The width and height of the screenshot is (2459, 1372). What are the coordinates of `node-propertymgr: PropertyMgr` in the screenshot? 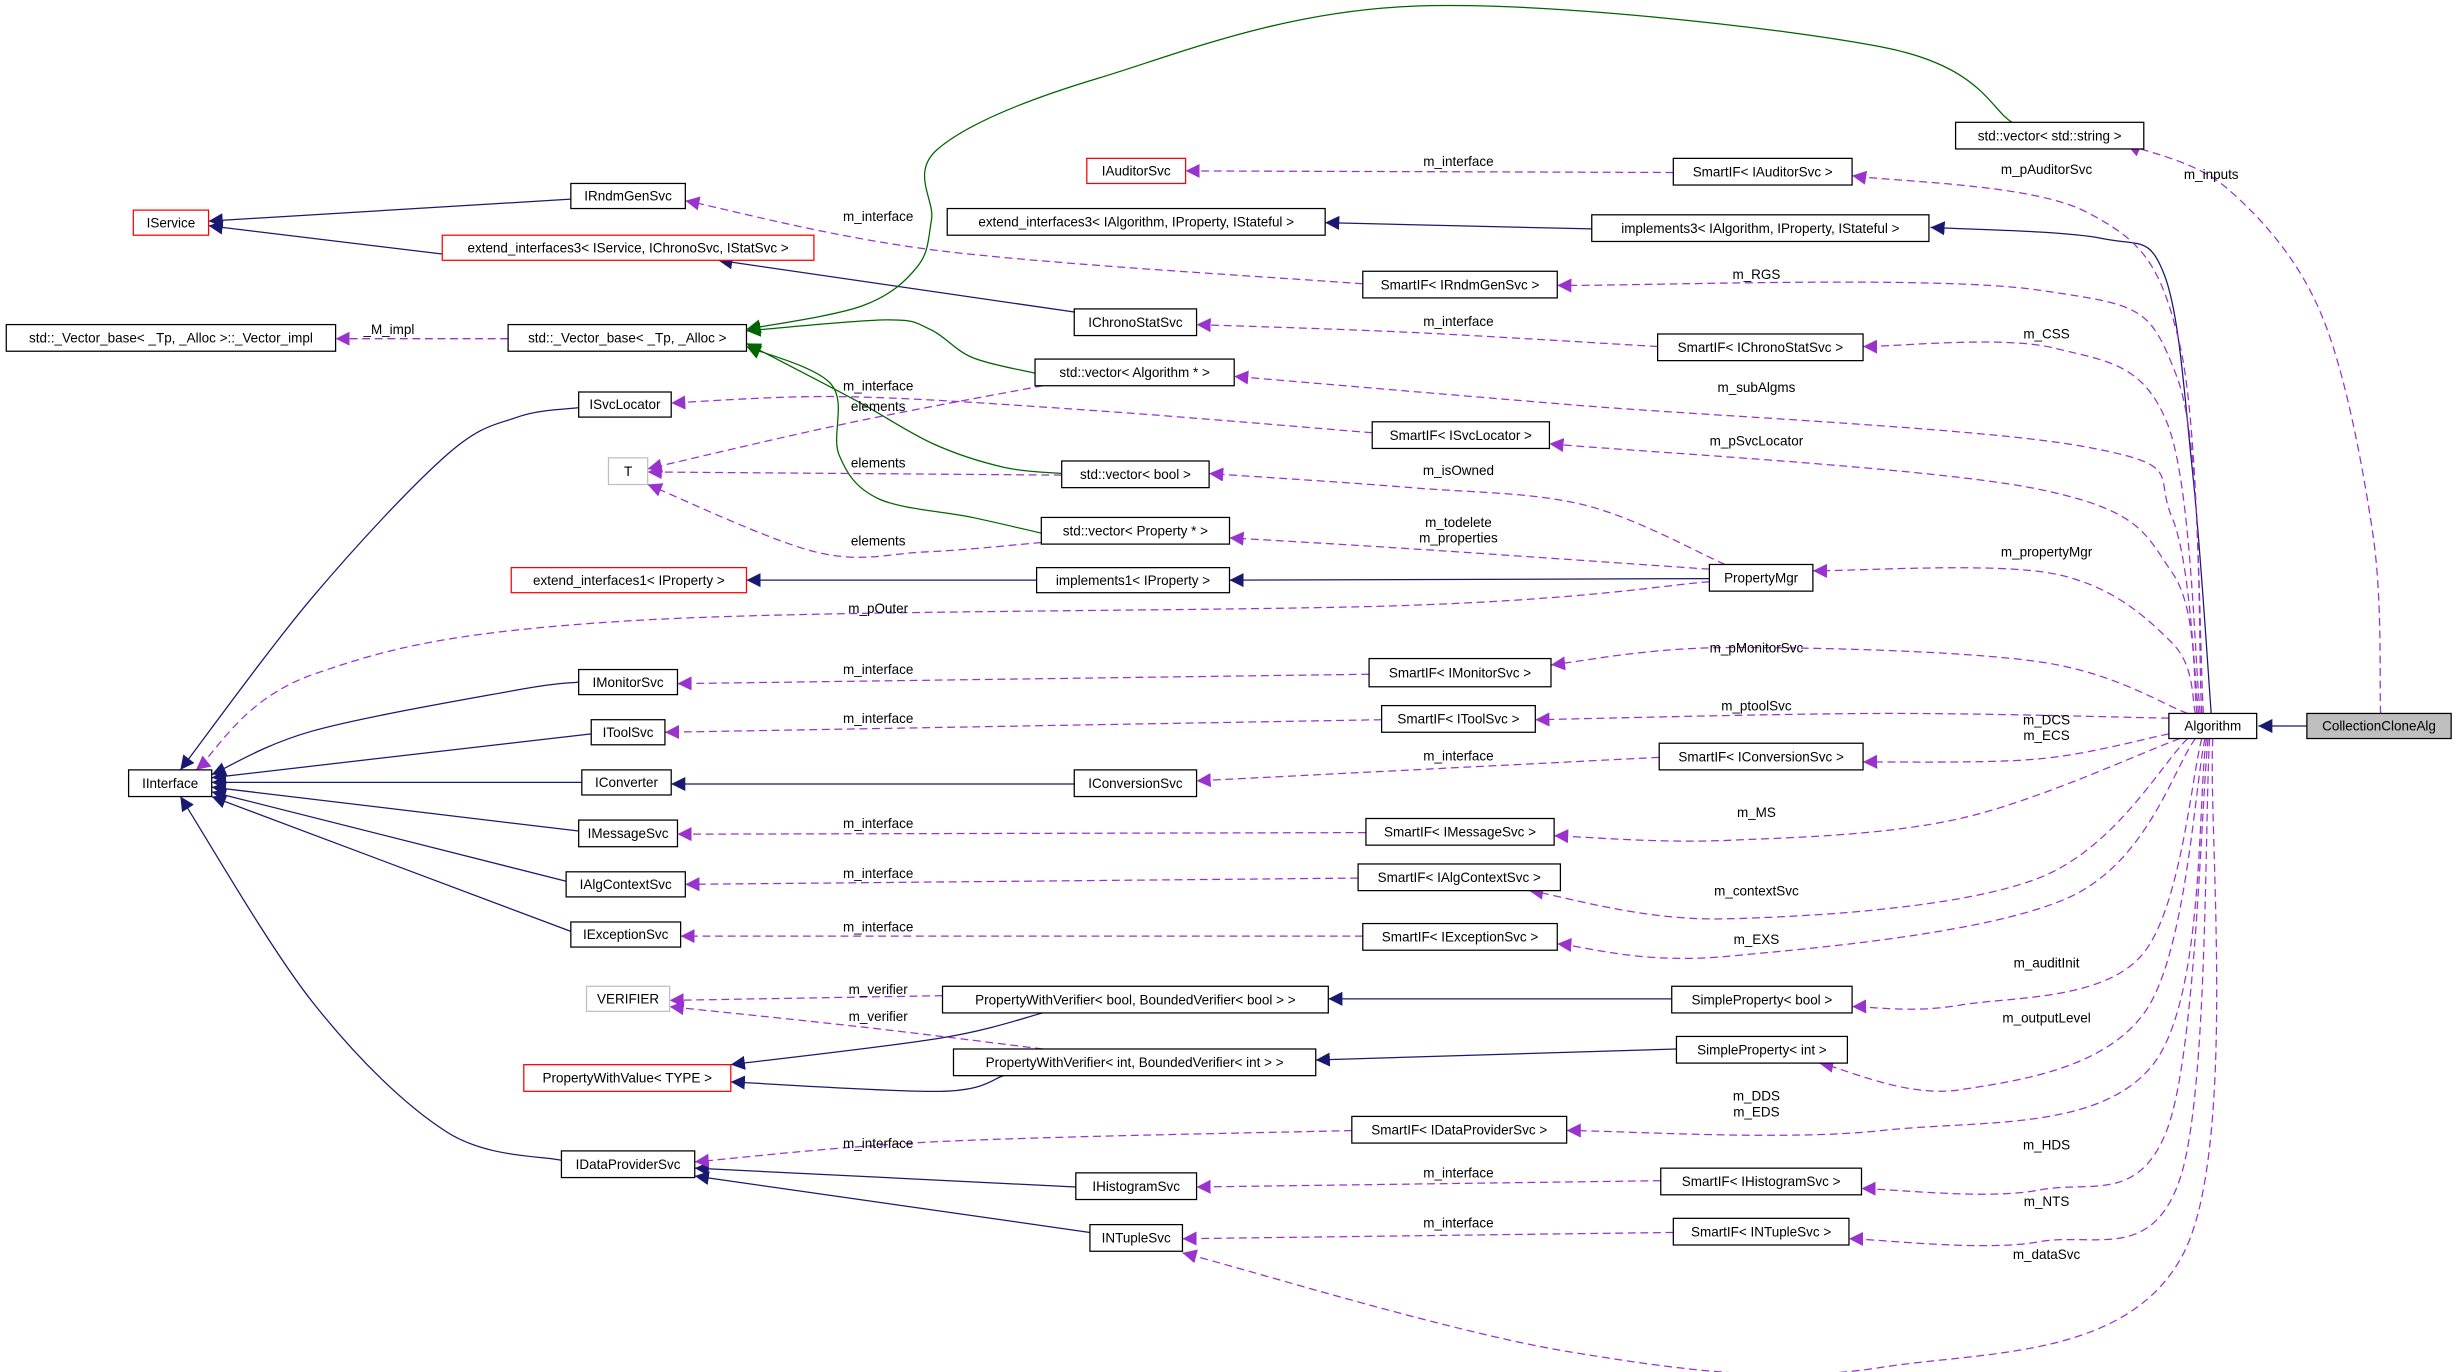 It's located at (1761, 577).